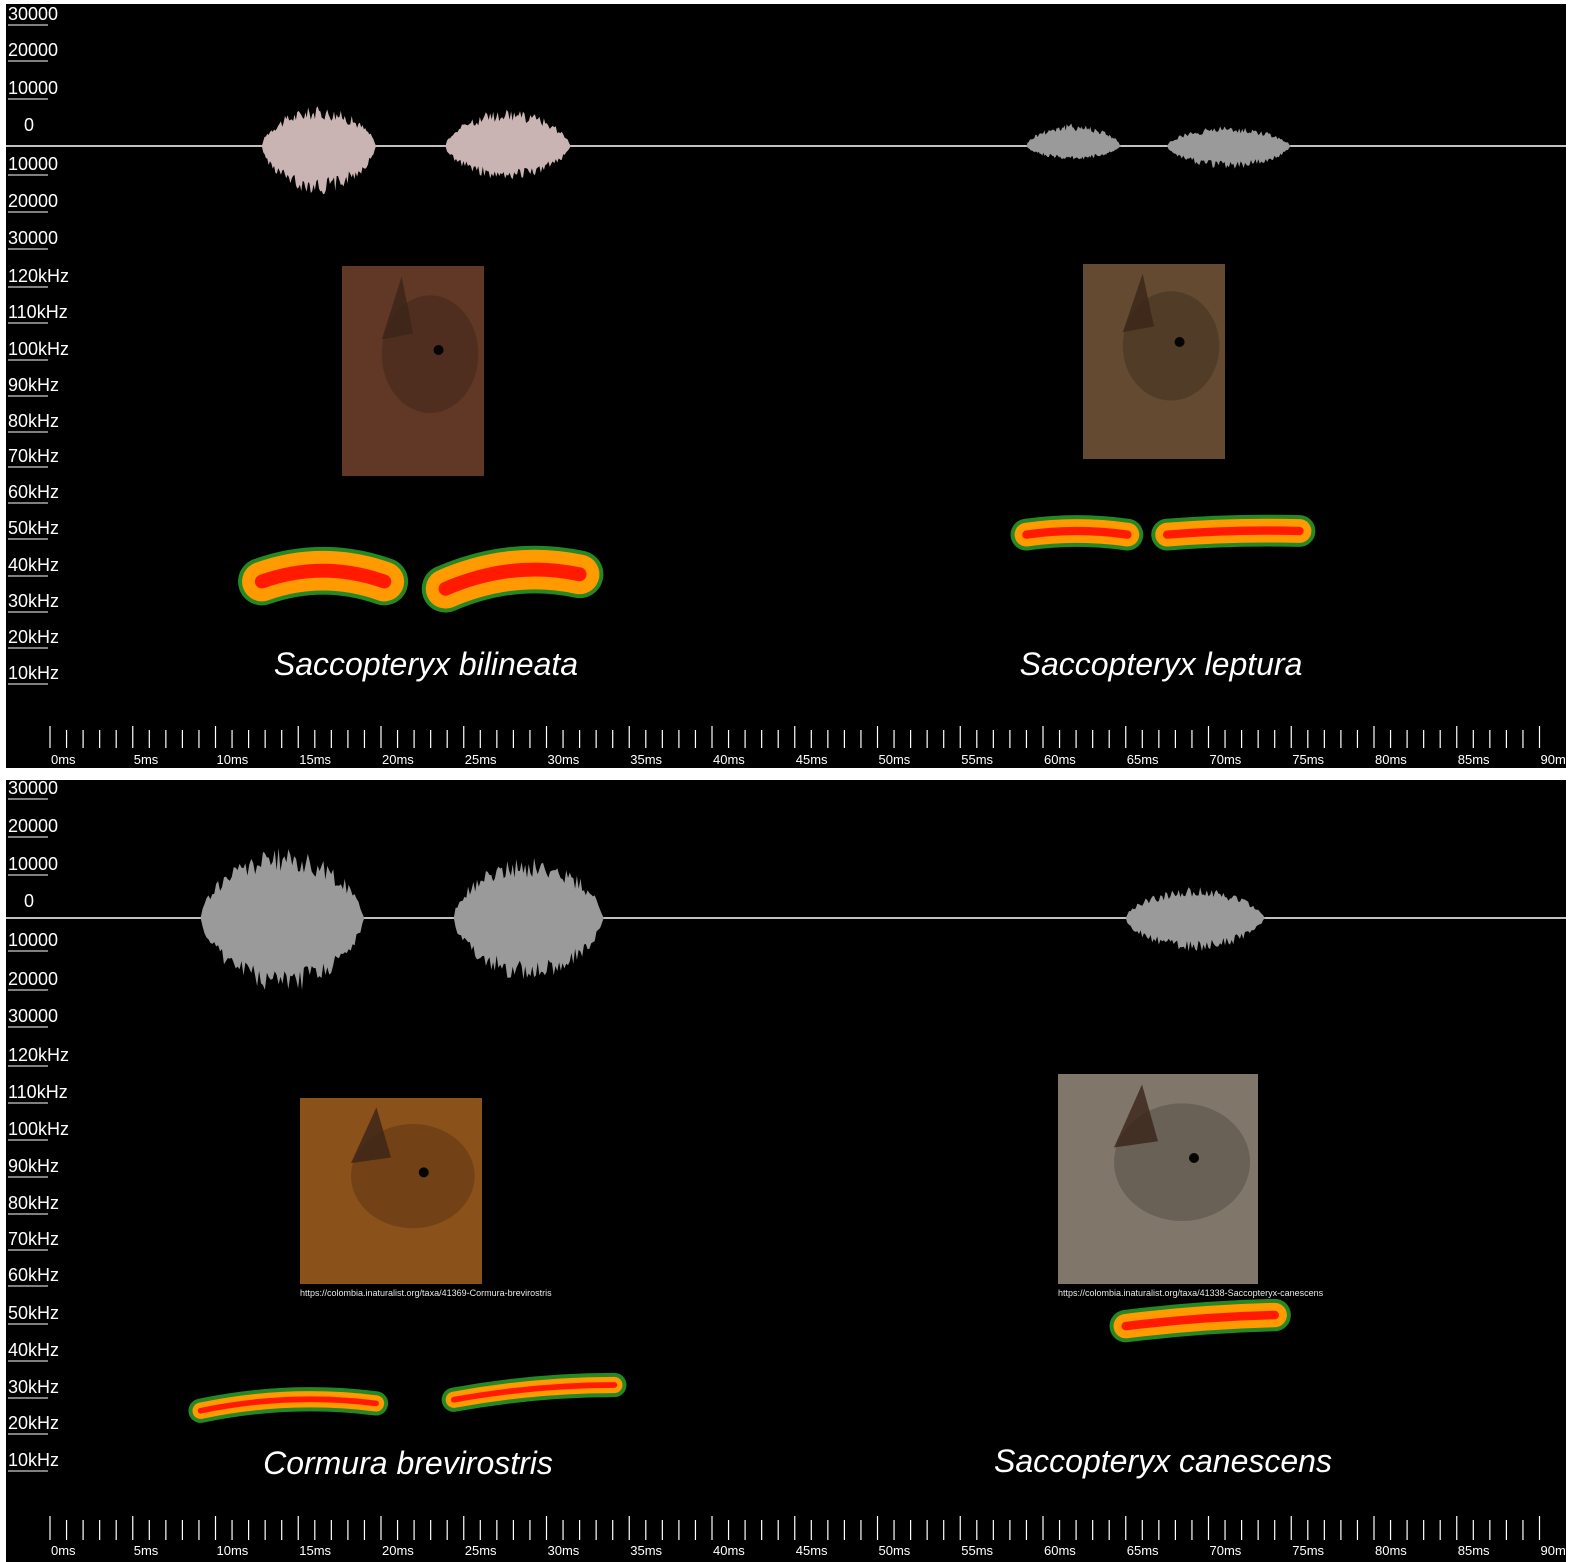 The height and width of the screenshot is (1562, 1573). Describe the element at coordinates (146, 759) in the screenshot. I see `time-tick-label: 5ms` at that location.